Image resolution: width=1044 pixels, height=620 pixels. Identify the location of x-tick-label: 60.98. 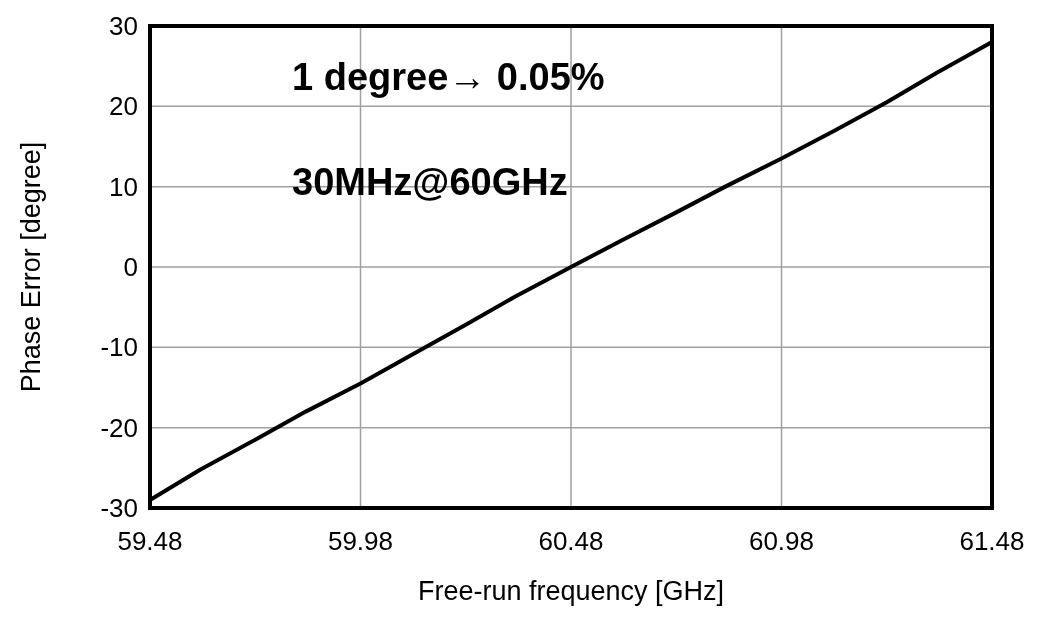
(781, 541).